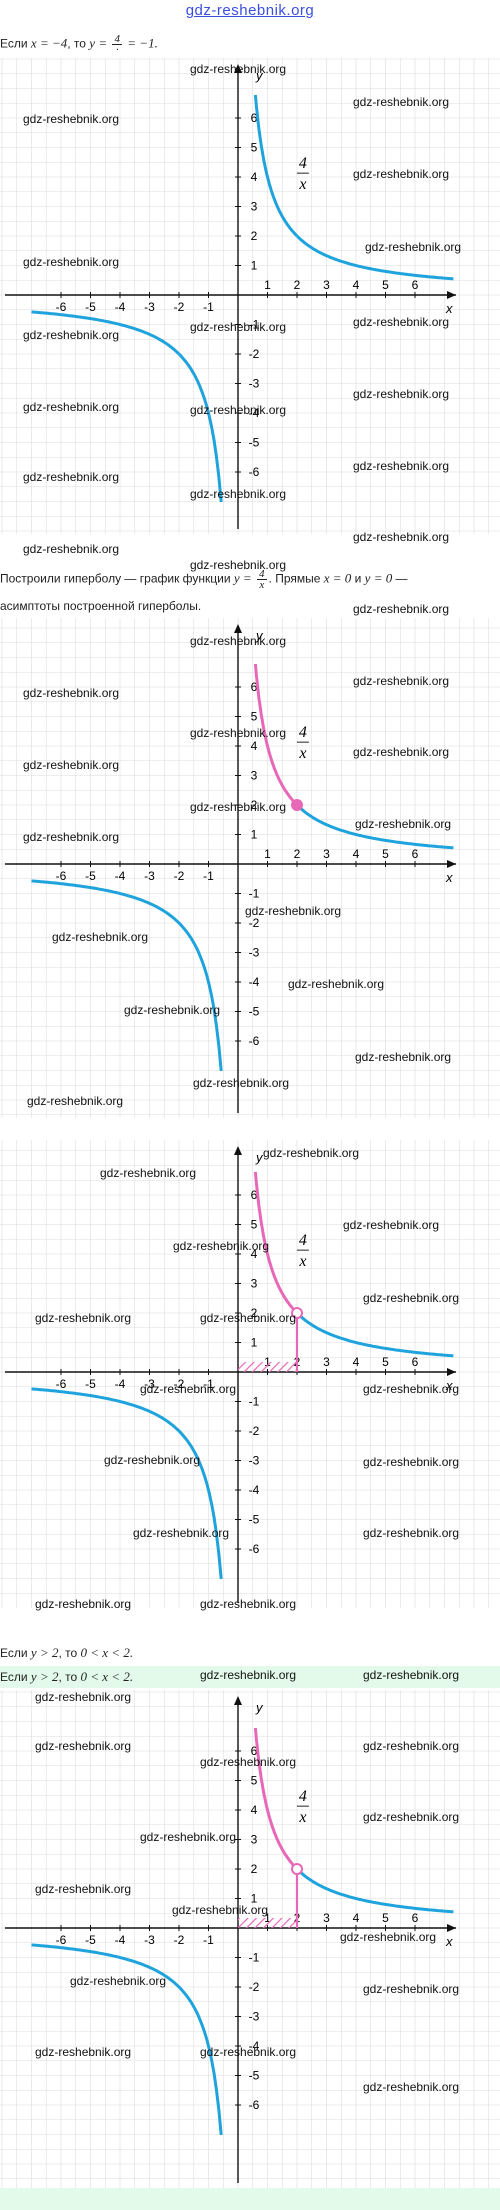  I want to click on y-tick-label: -5, so click(254, 443).